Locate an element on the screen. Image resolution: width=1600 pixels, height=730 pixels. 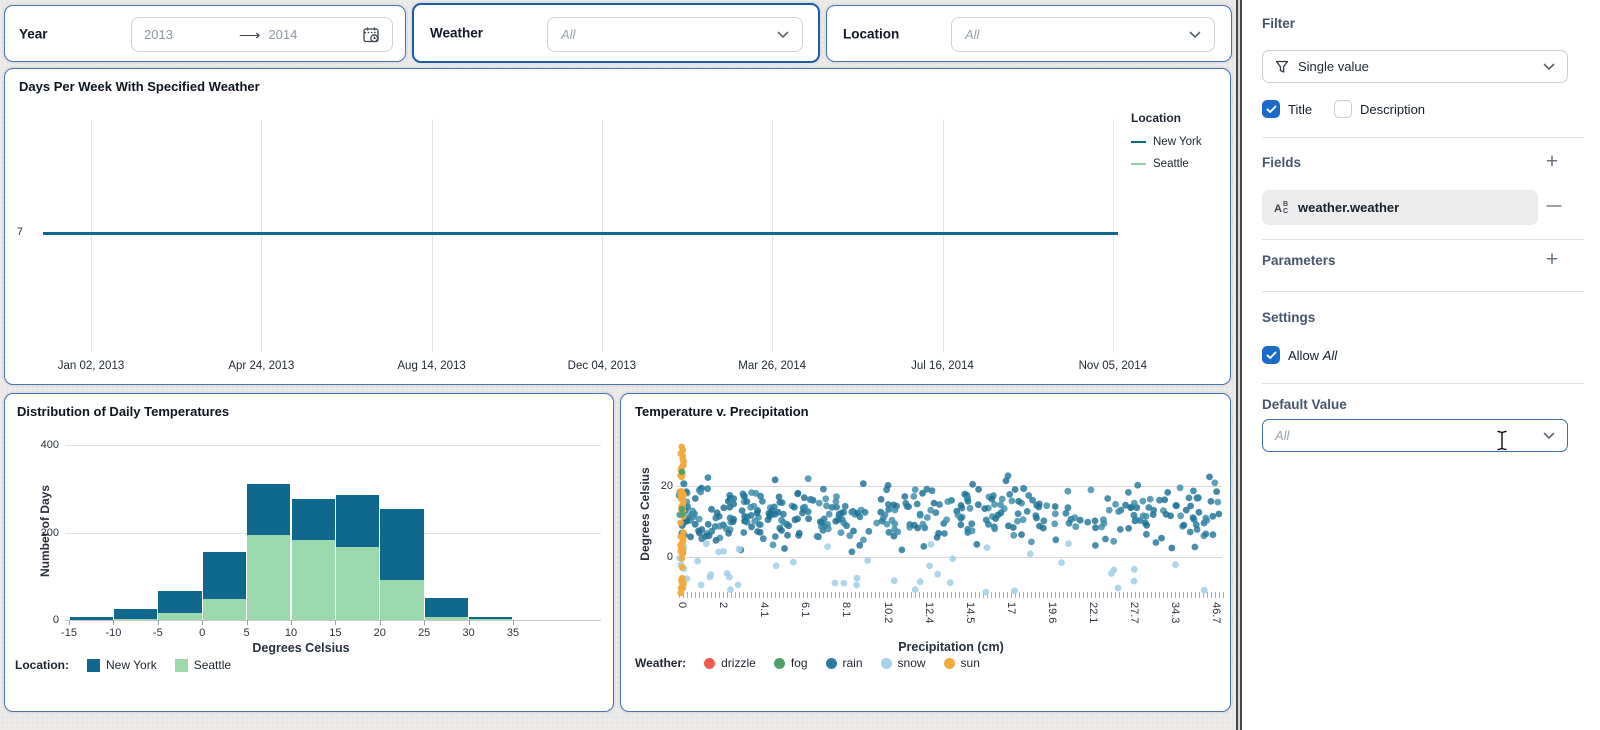
panel-resize-splitter is located at coordinates (1239, 365).